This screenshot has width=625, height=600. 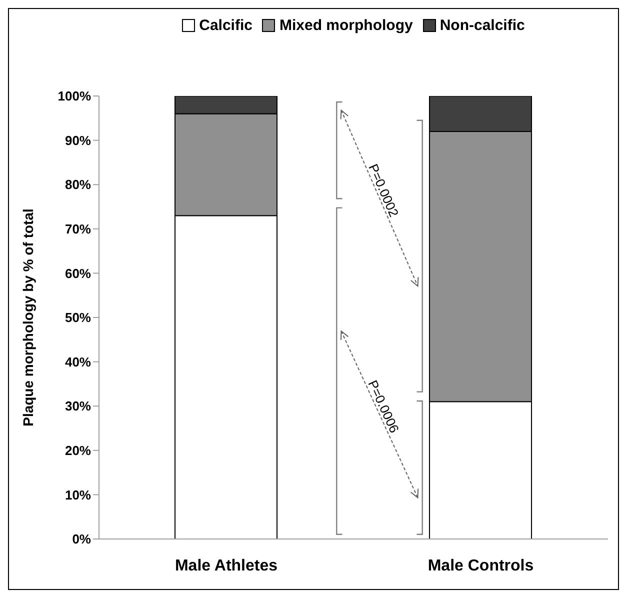 I want to click on y-tick-label: 60%, so click(x=78, y=273).